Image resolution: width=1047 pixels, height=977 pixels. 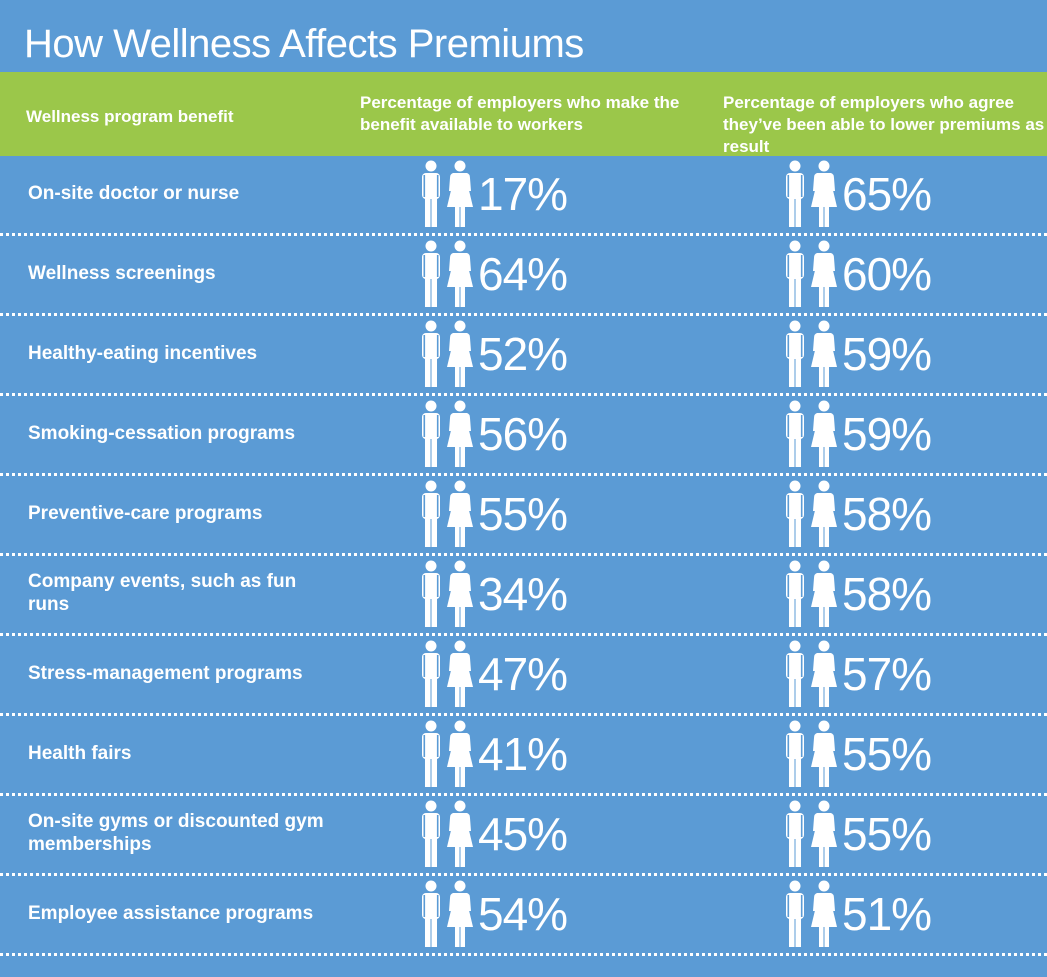 What do you see at coordinates (887, 914) in the screenshot?
I see `lowered-value: 51%` at bounding box center [887, 914].